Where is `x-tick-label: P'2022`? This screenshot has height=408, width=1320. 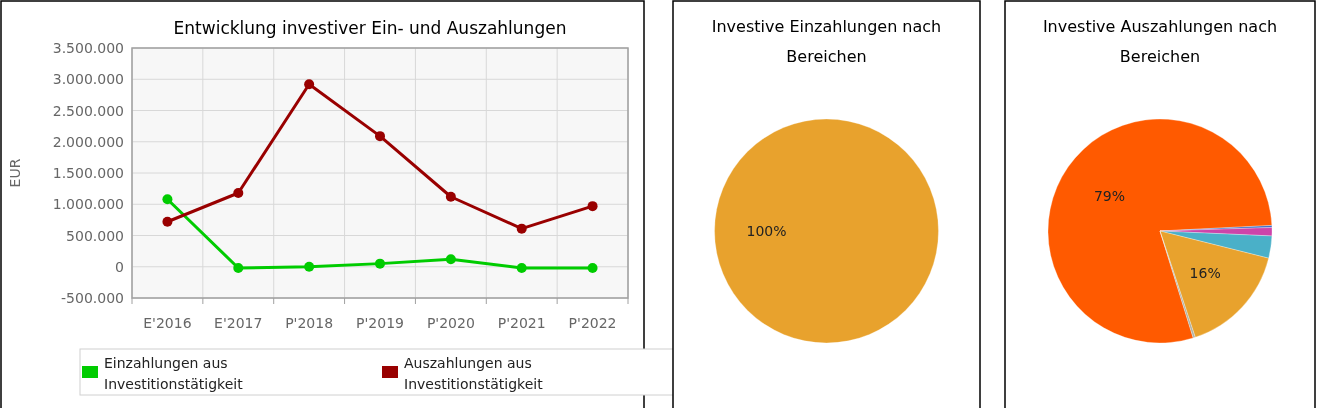
x-tick-label: P'2022 is located at coordinates (592, 323).